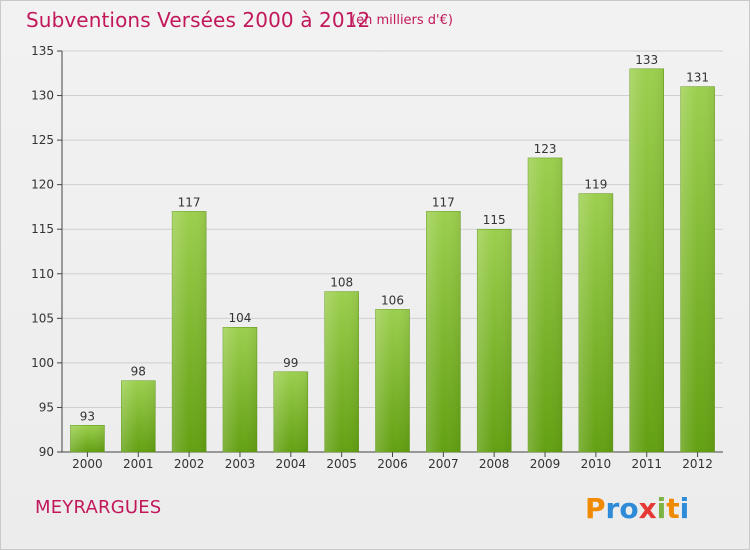 Image resolution: width=750 pixels, height=550 pixels. What do you see at coordinates (596, 464) in the screenshot?
I see `x-tick-label-2010: 2010` at bounding box center [596, 464].